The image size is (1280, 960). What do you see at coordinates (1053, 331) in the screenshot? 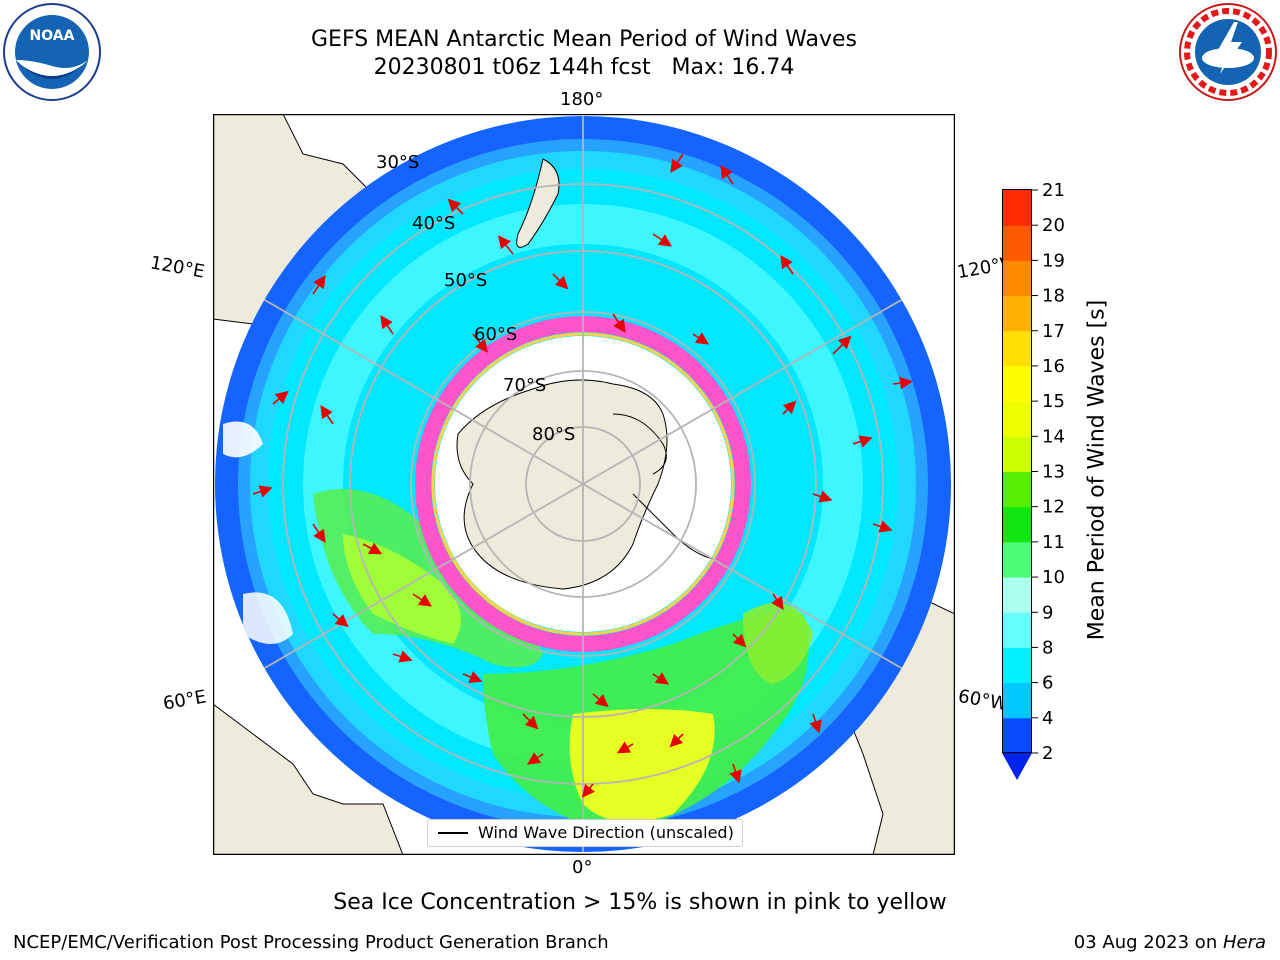
I see `colorbar-tick-label: 17` at bounding box center [1053, 331].